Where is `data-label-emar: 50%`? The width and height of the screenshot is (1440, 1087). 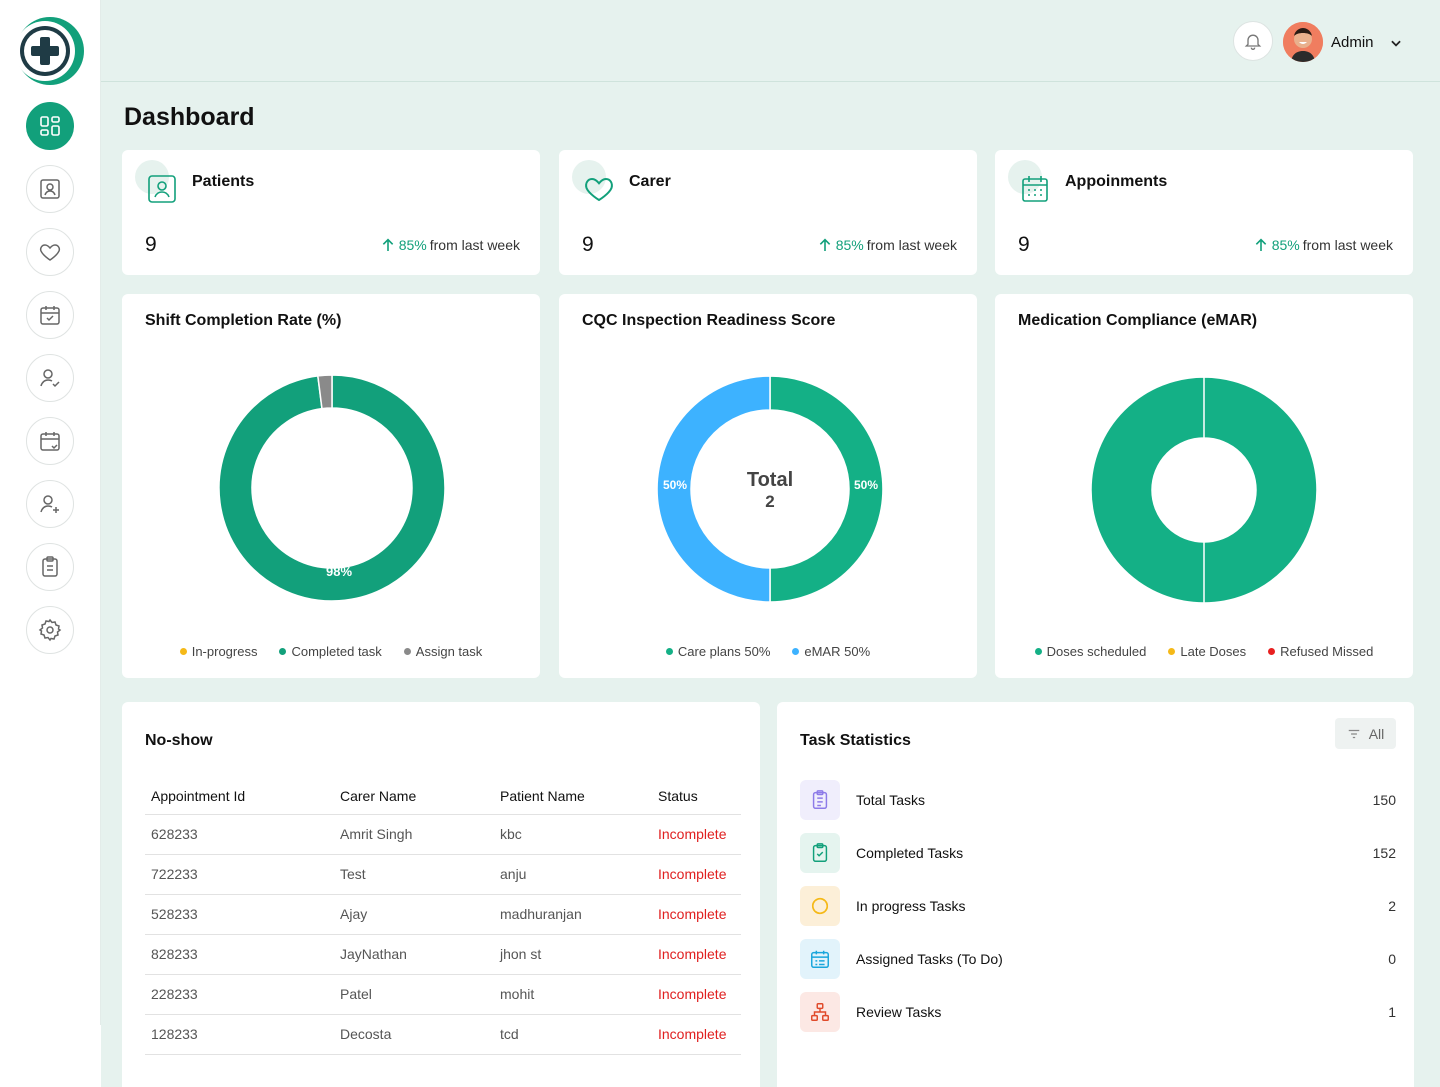 data-label-emar: 50% is located at coordinates (675, 485).